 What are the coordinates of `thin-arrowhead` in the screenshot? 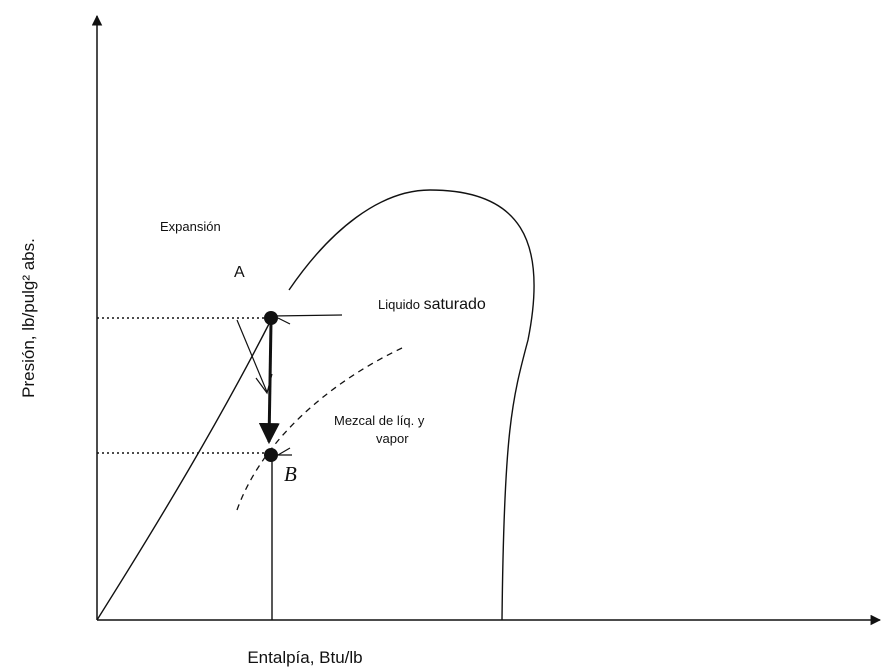 It's located at (264, 384).